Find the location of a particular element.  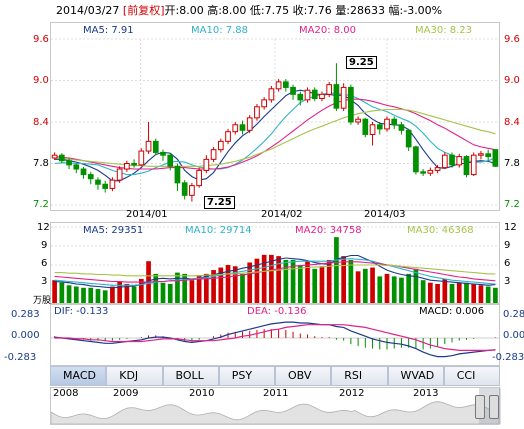

y-tick: 12 is located at coordinates (43, 227).